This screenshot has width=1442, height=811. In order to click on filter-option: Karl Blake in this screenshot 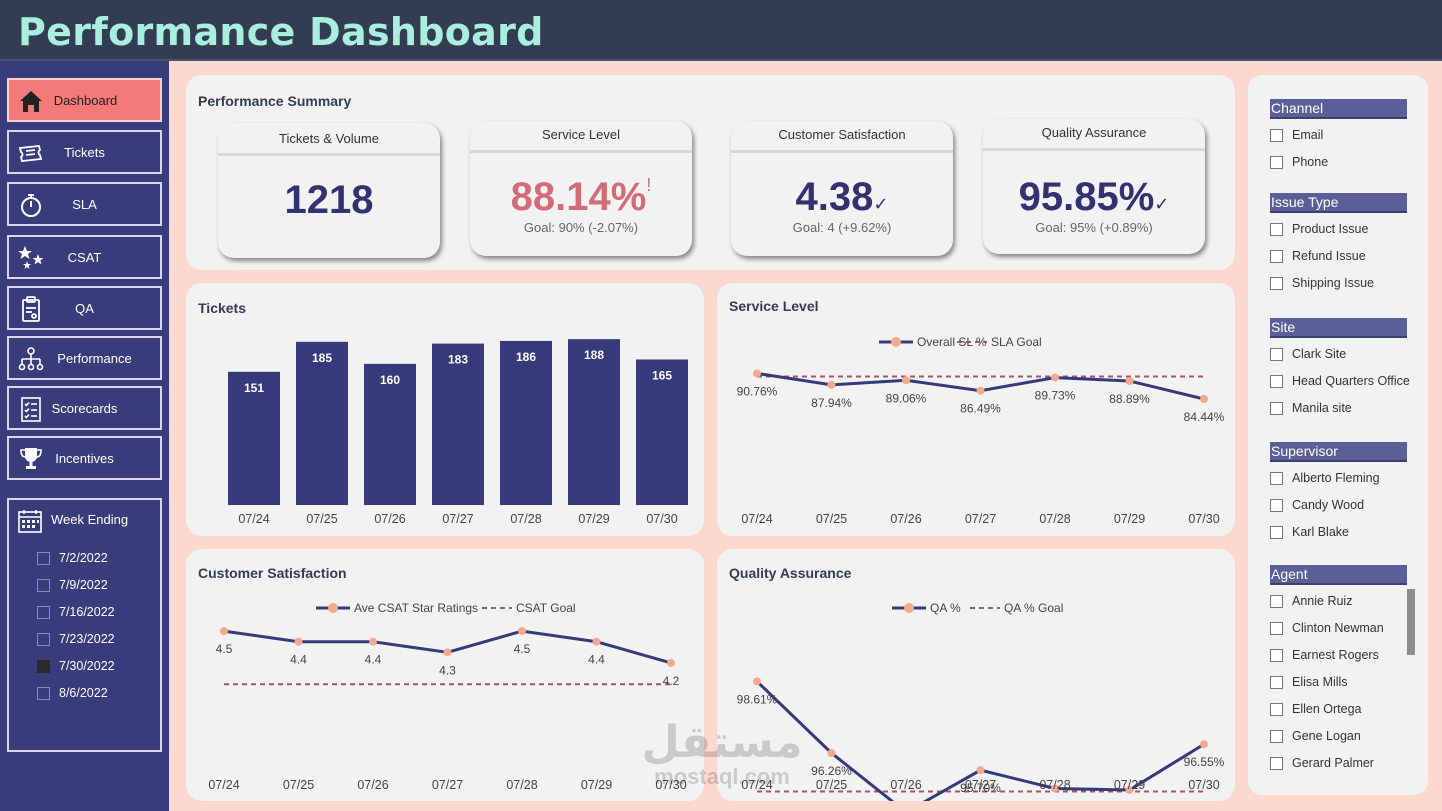, I will do `click(1309, 532)`.